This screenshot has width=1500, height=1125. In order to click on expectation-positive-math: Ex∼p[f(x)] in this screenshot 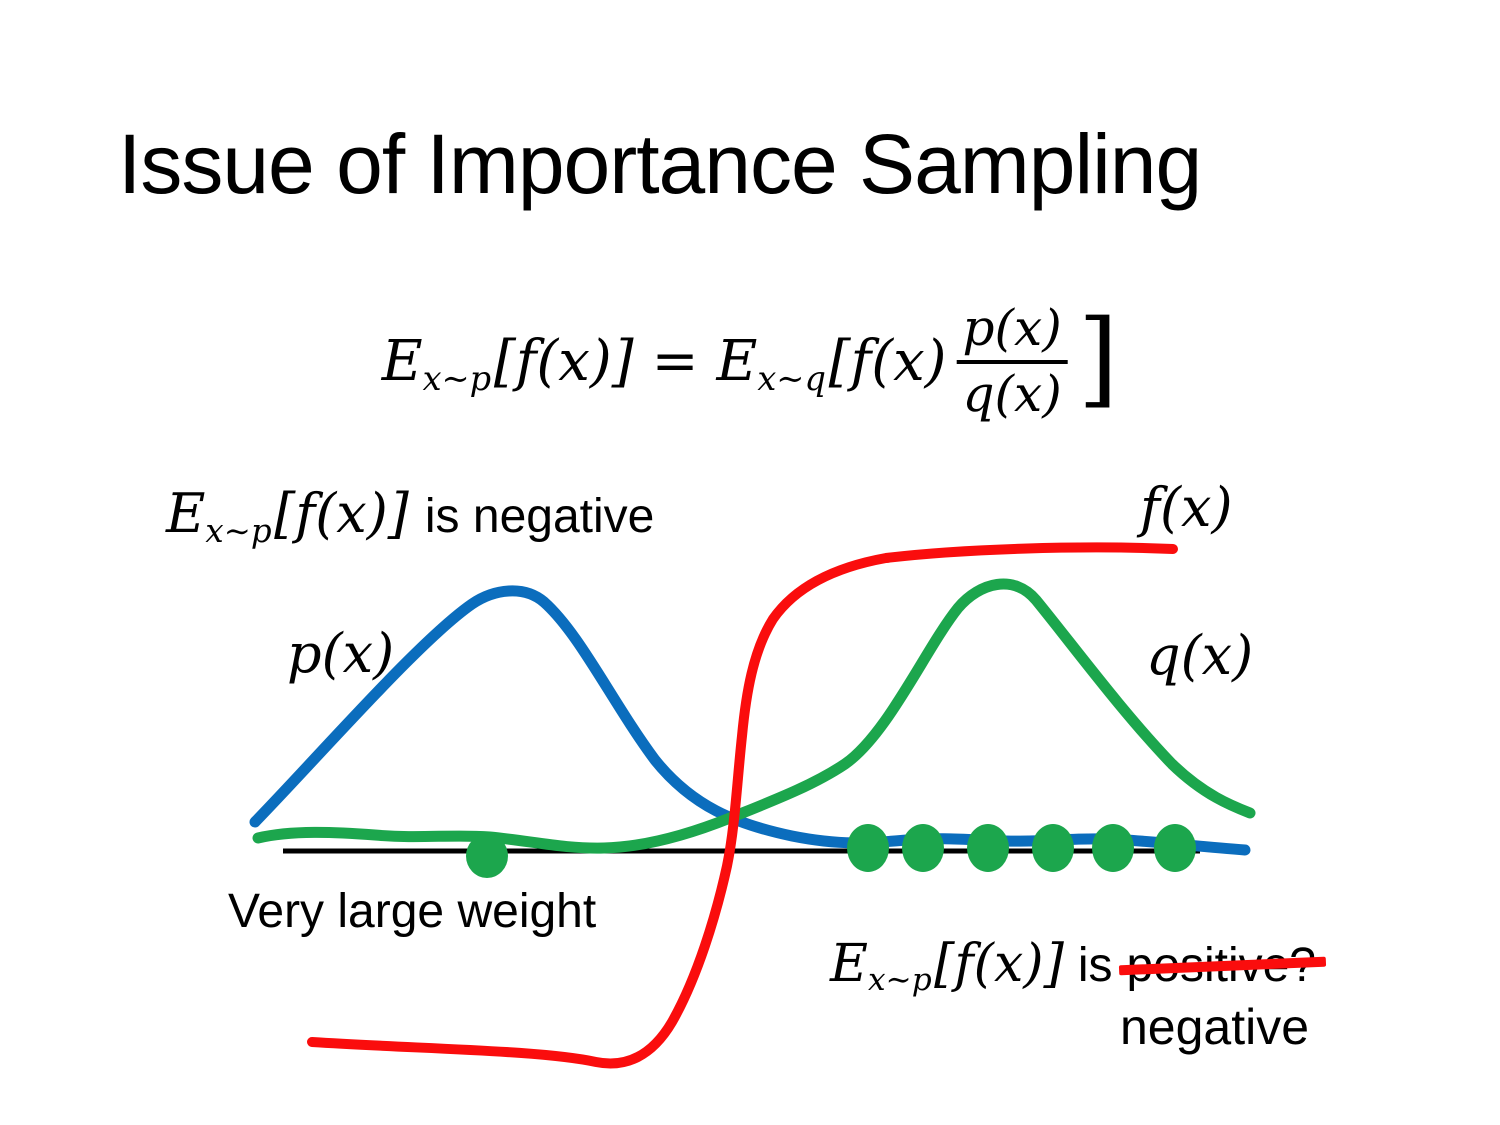, I will do `click(947, 966)`.